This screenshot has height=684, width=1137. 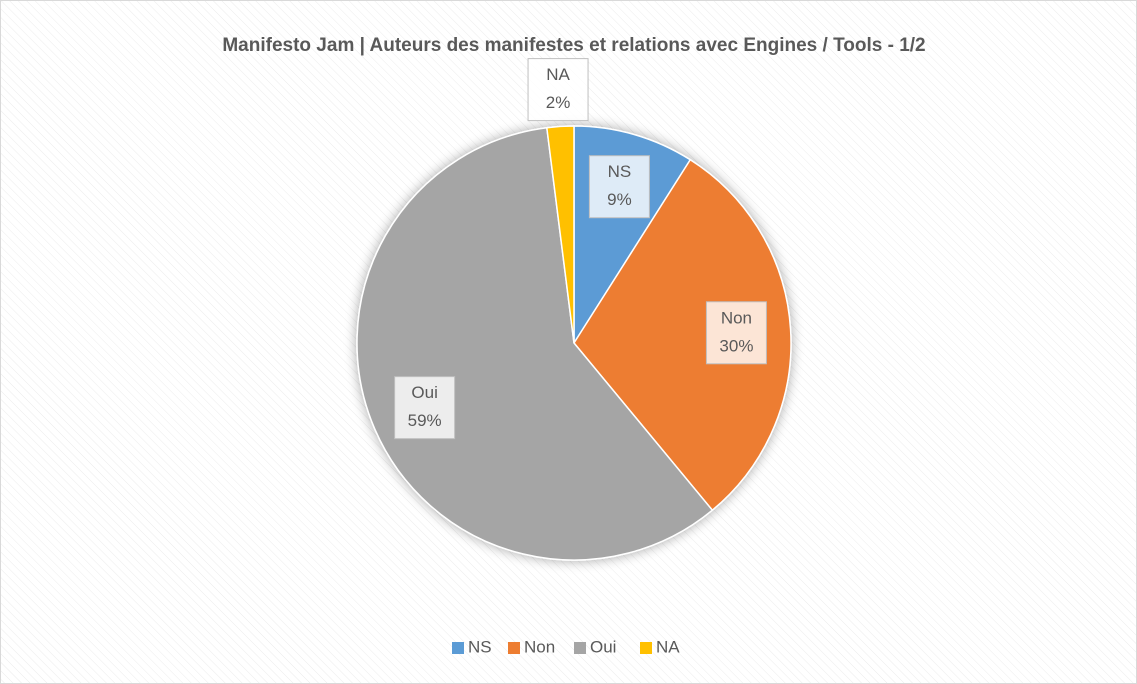 I want to click on data-label-name: Non, so click(x=736, y=317).